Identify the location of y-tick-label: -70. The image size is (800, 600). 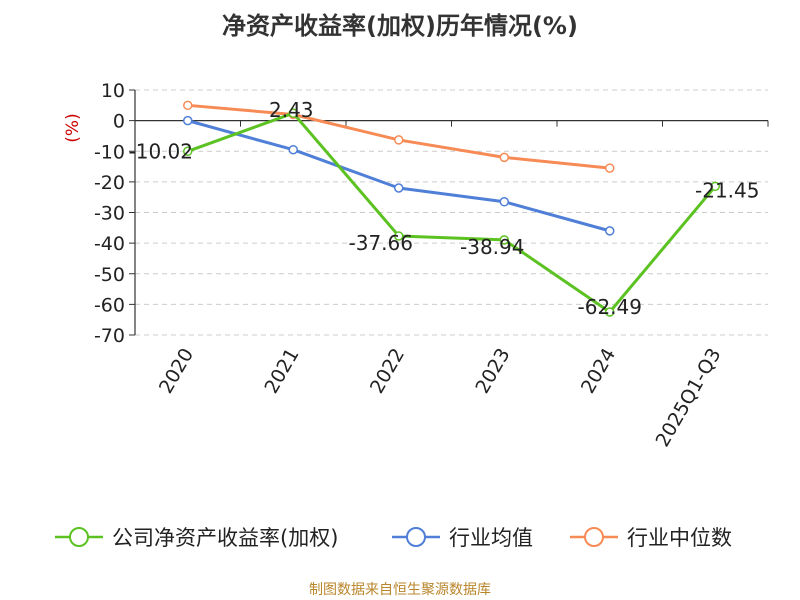
(109, 336).